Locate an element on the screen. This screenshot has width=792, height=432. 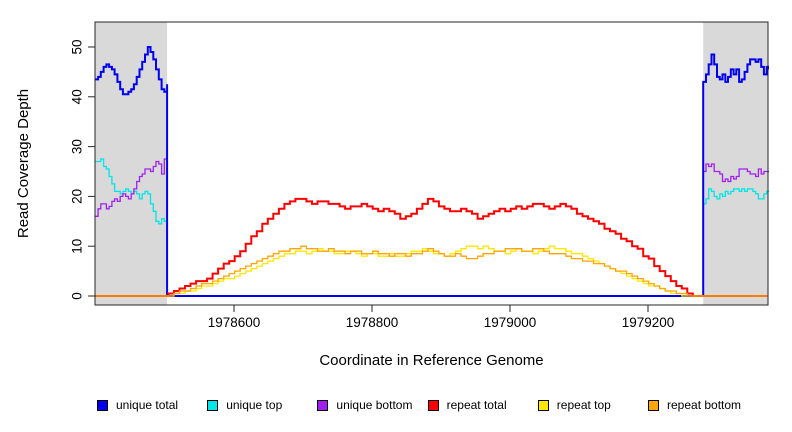
legend-label: repeat top is located at coordinates (583, 405).